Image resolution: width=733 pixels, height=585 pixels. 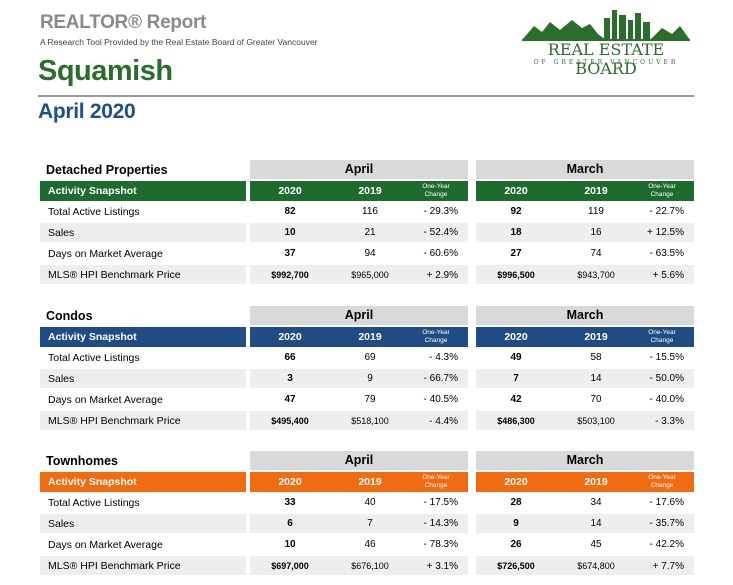 I want to click on section-header: Townhomes April March, so click(x=367, y=461).